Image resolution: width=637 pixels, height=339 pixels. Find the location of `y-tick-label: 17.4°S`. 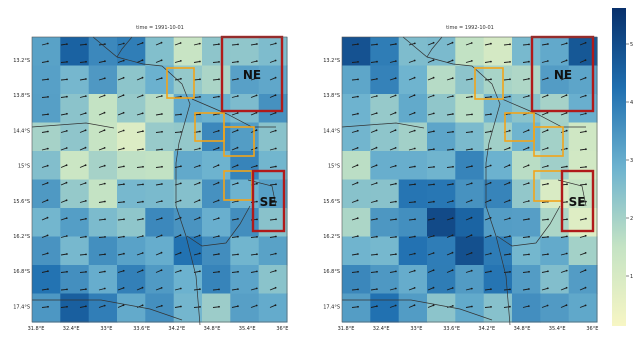

y-tick-label: 17.4°S is located at coordinates (331, 307).